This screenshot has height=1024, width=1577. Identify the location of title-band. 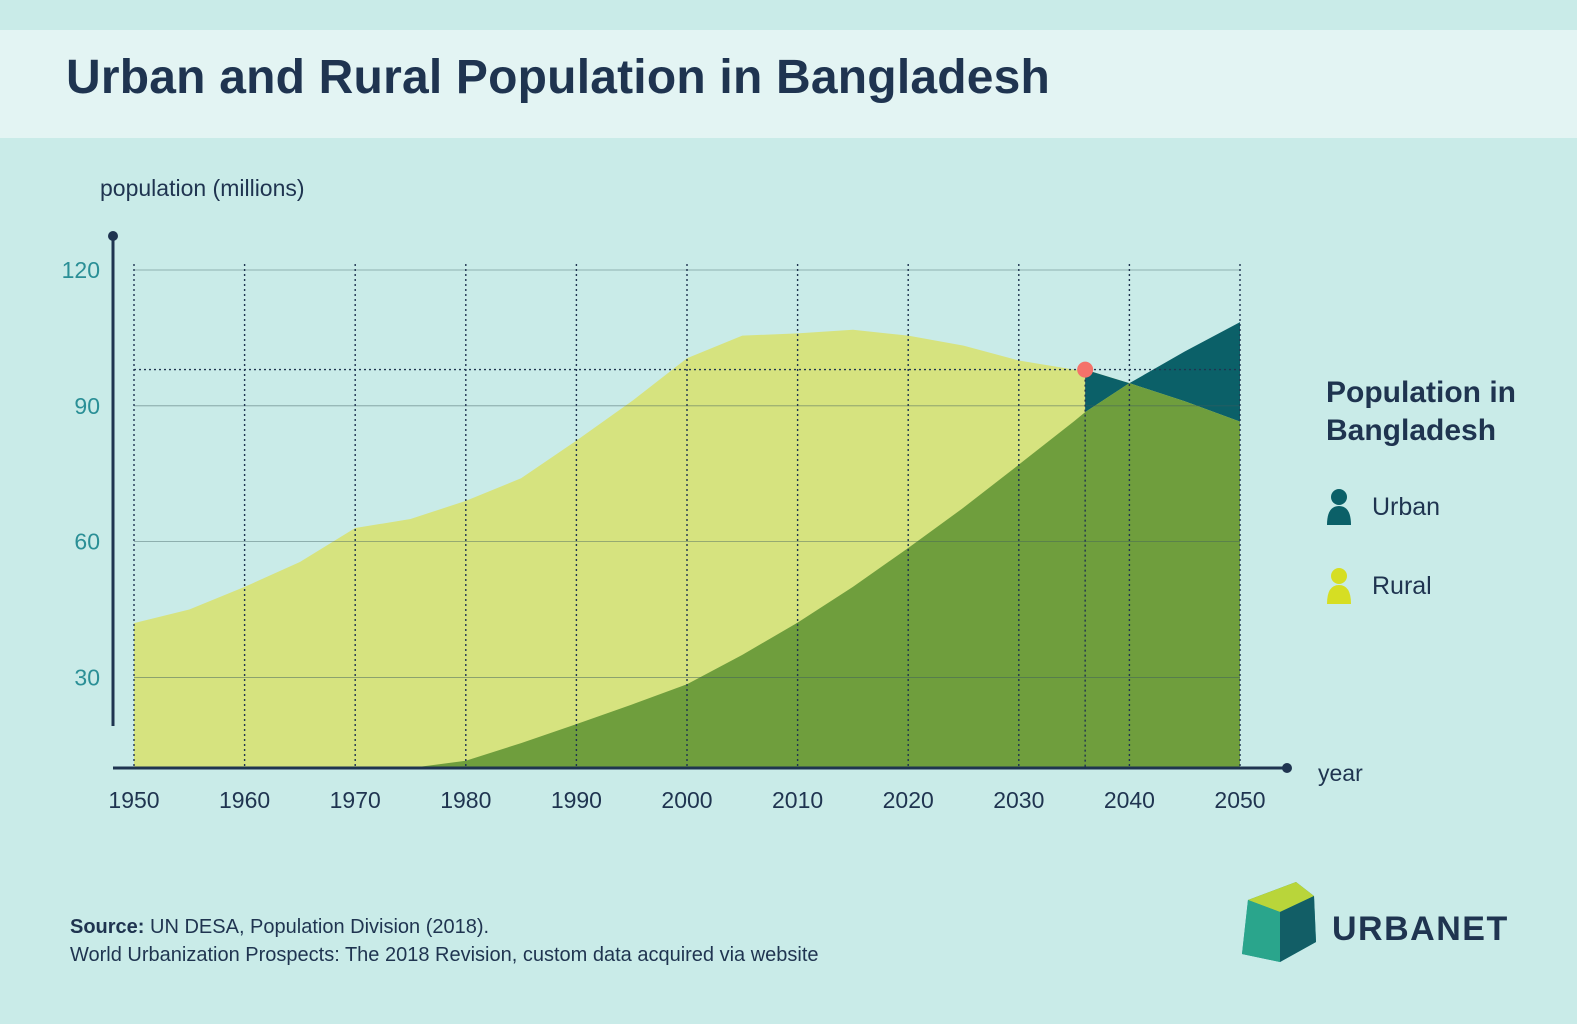
(788, 84).